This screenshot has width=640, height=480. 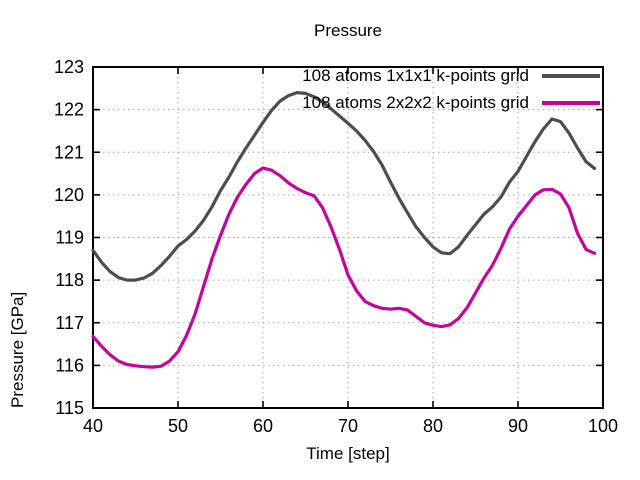 I want to click on legend-line-sample-1x1x1, so click(x=571, y=75).